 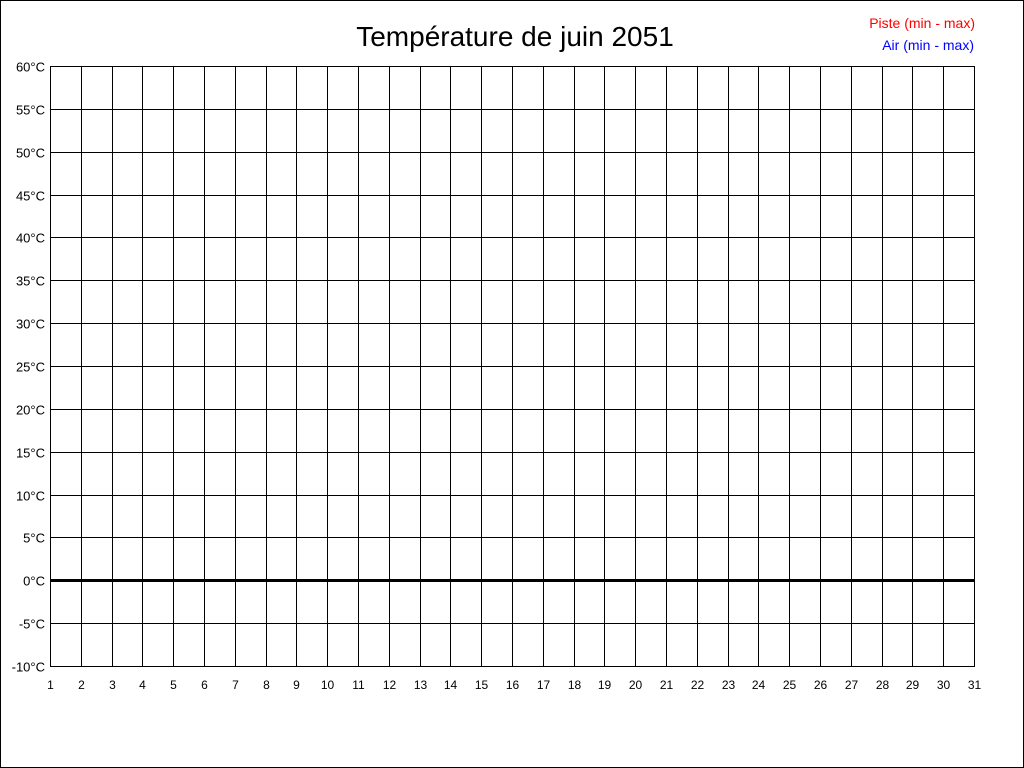 What do you see at coordinates (636, 685) in the screenshot?
I see `x-tick-label: 20` at bounding box center [636, 685].